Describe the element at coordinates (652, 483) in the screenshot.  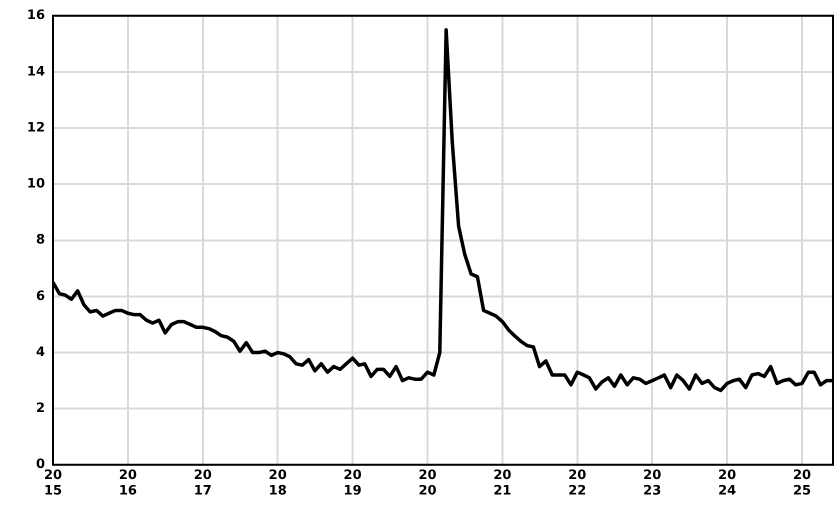
I see `x-tick-label: 2023` at that location.